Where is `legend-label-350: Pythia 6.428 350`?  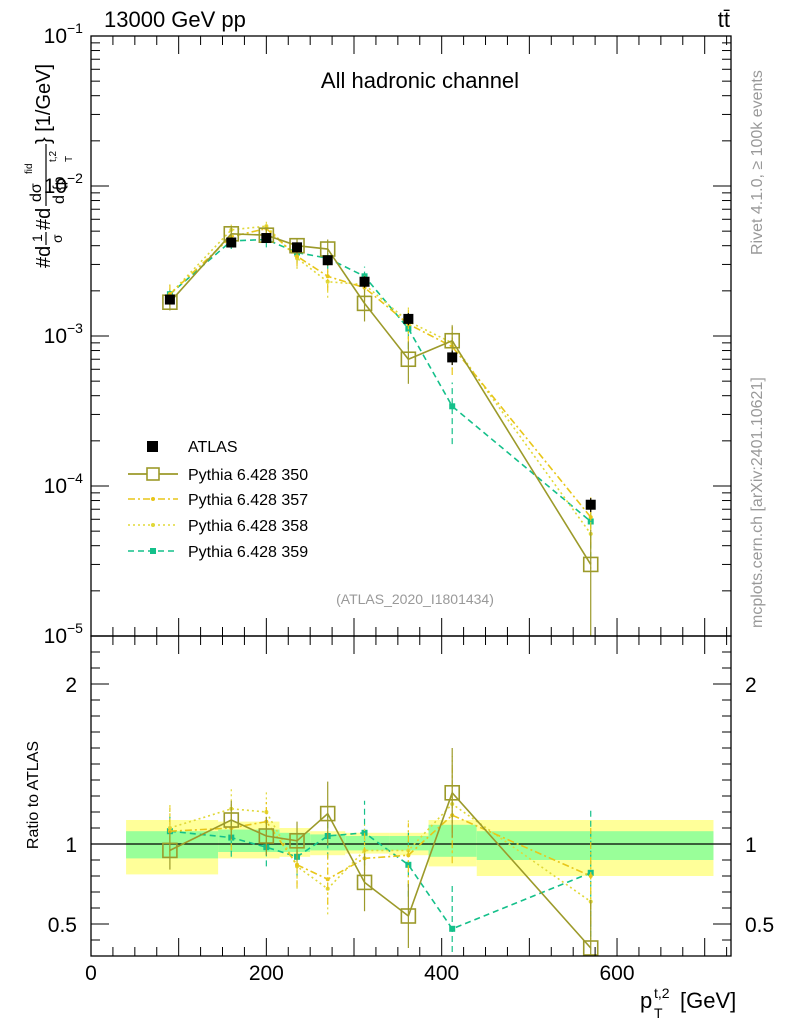
legend-label-350: Pythia 6.428 350 is located at coordinates (248, 475).